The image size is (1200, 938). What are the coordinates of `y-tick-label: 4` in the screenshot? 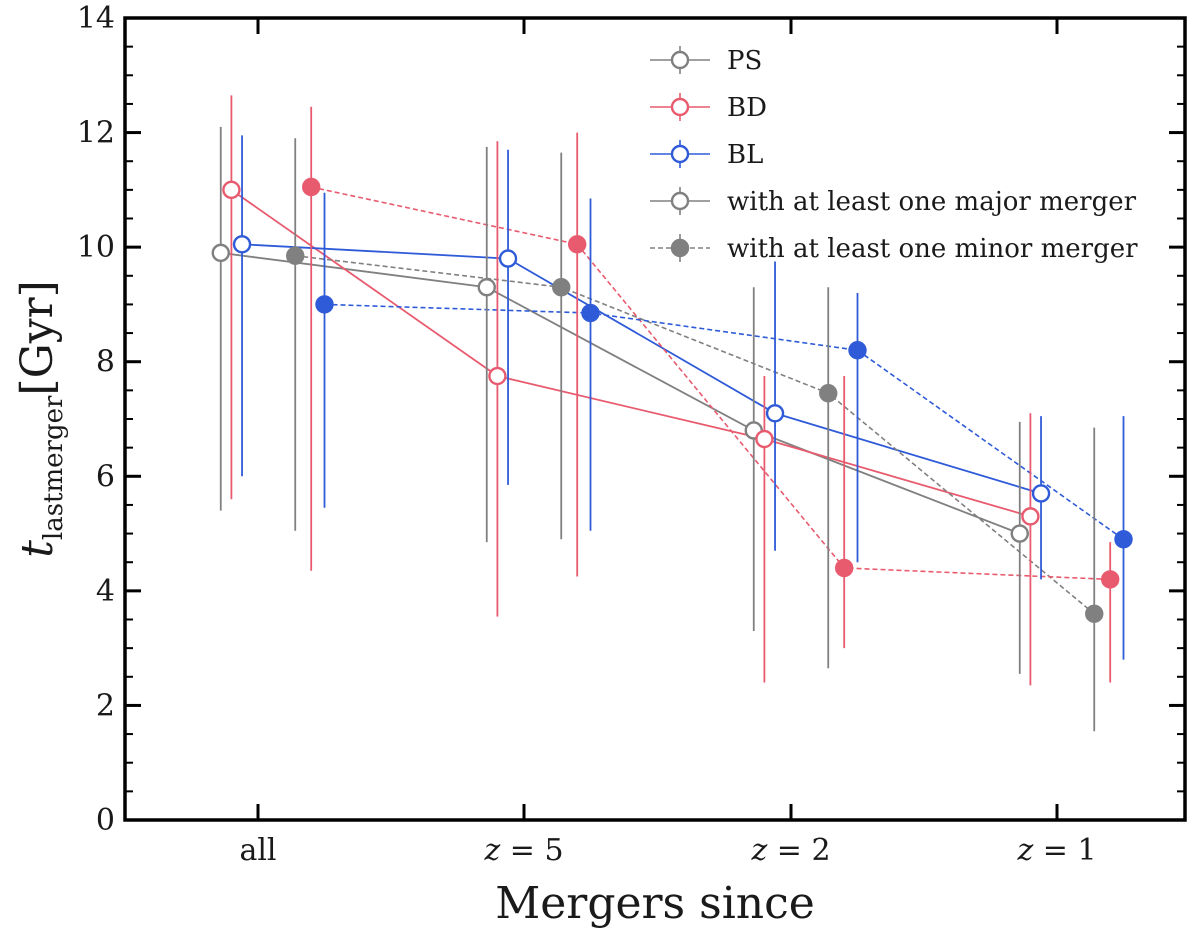 It's located at (105, 591).